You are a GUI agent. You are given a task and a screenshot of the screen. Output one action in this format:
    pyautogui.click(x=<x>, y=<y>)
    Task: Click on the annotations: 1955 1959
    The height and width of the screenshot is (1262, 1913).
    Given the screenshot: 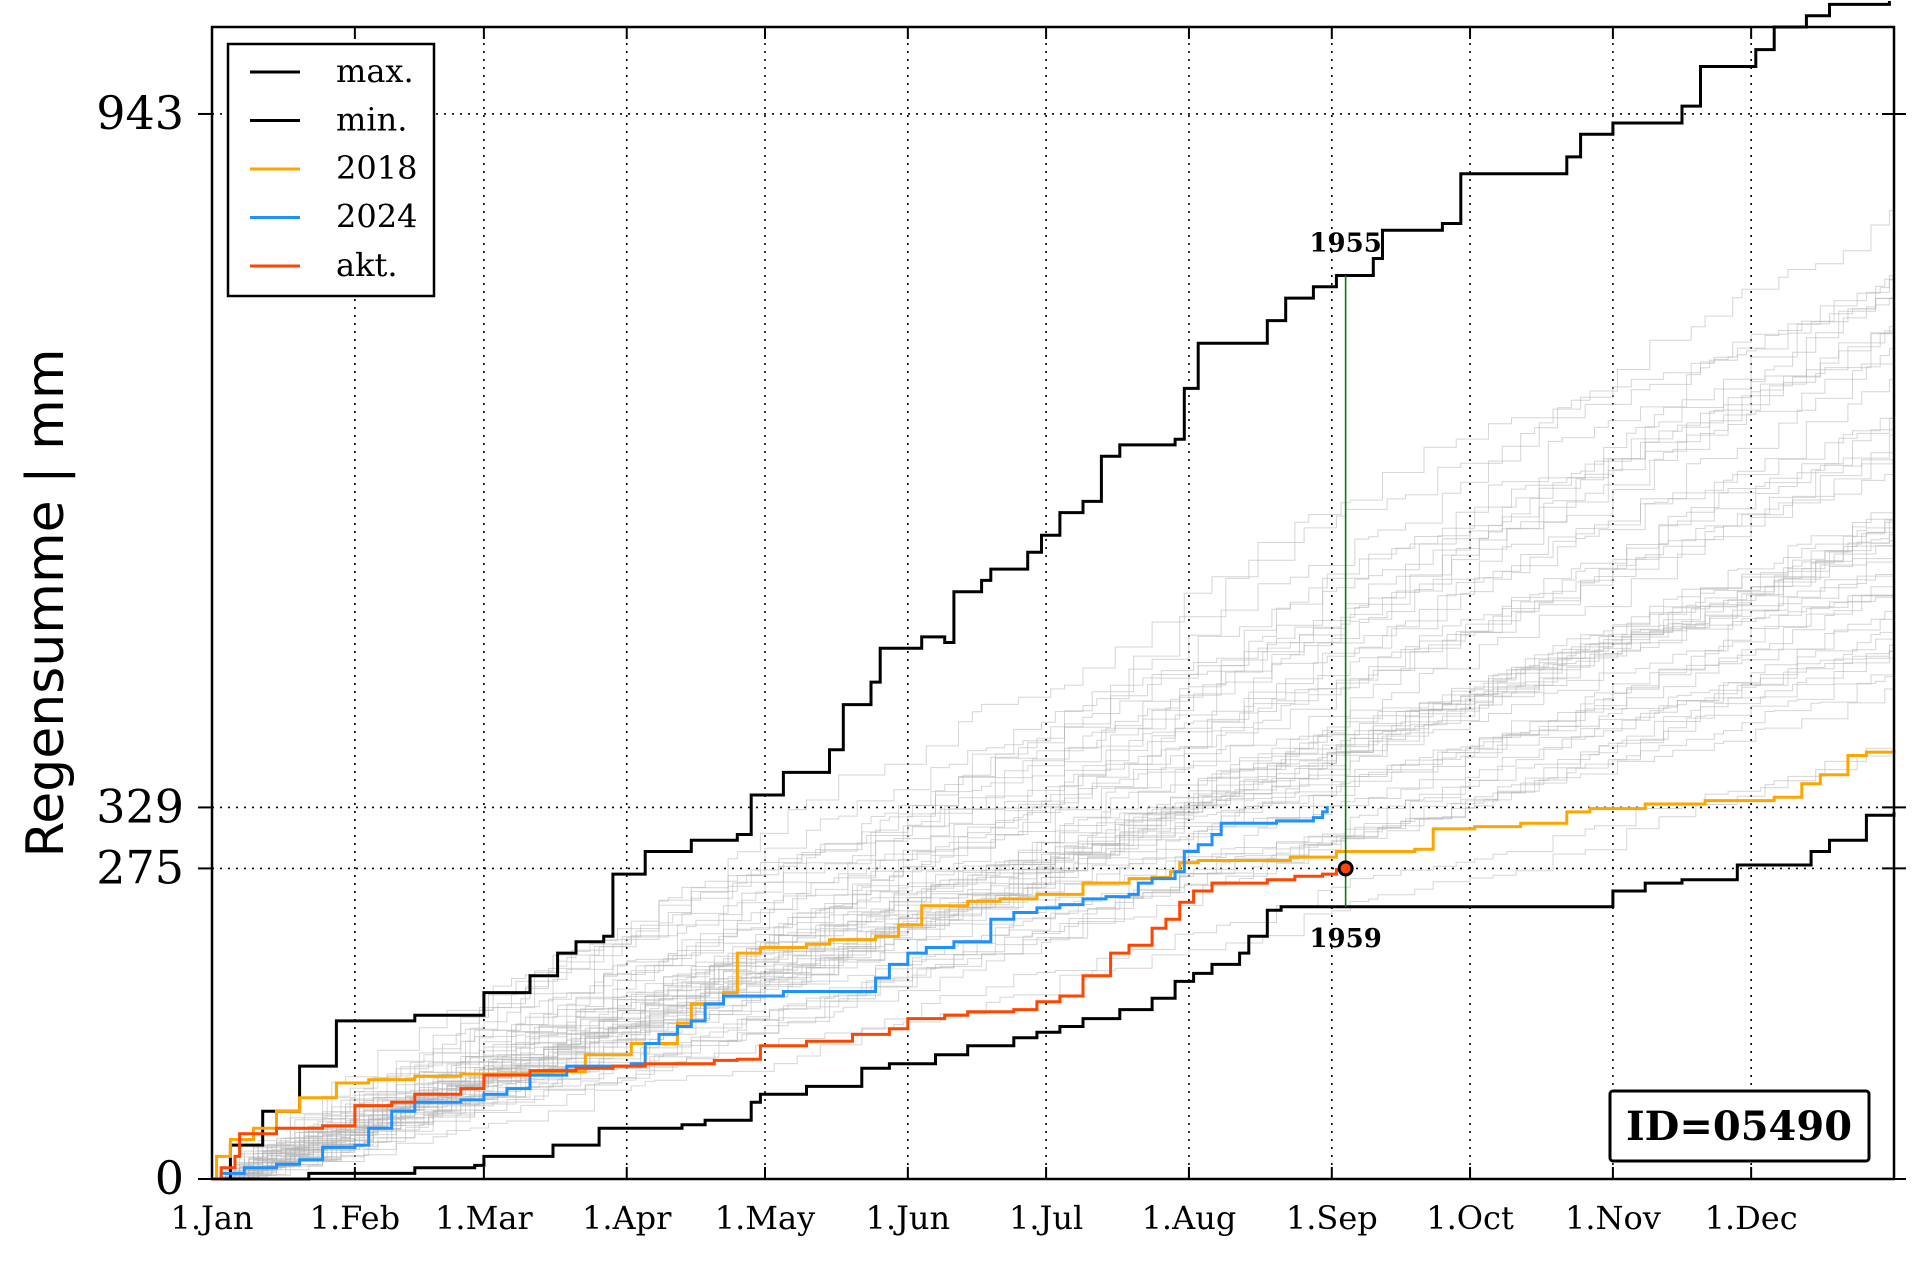 What is the action you would take?
    pyautogui.click(x=1345, y=590)
    